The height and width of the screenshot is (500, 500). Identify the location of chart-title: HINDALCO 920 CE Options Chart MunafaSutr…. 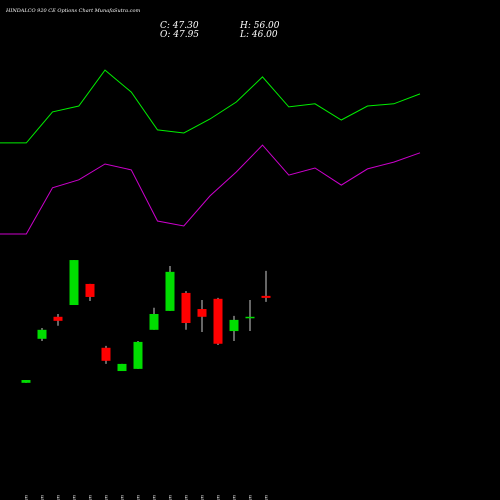
(72, 11).